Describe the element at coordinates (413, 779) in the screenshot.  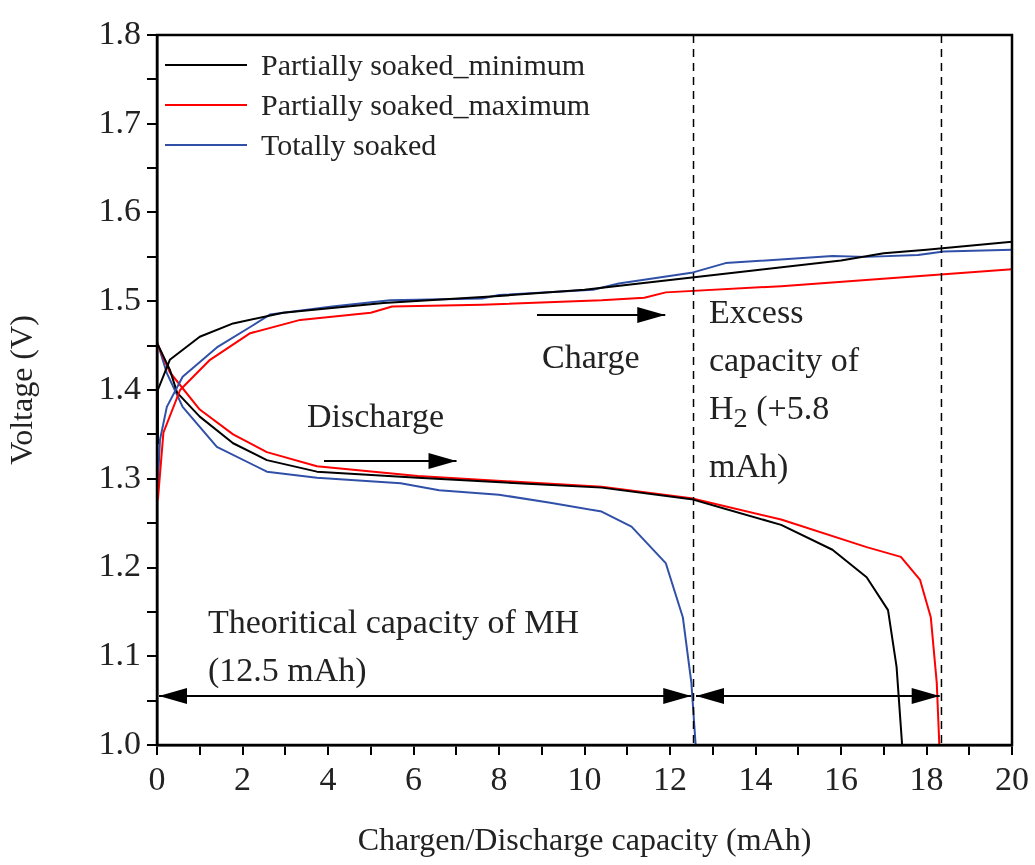
I see `x-tick-label: 6` at that location.